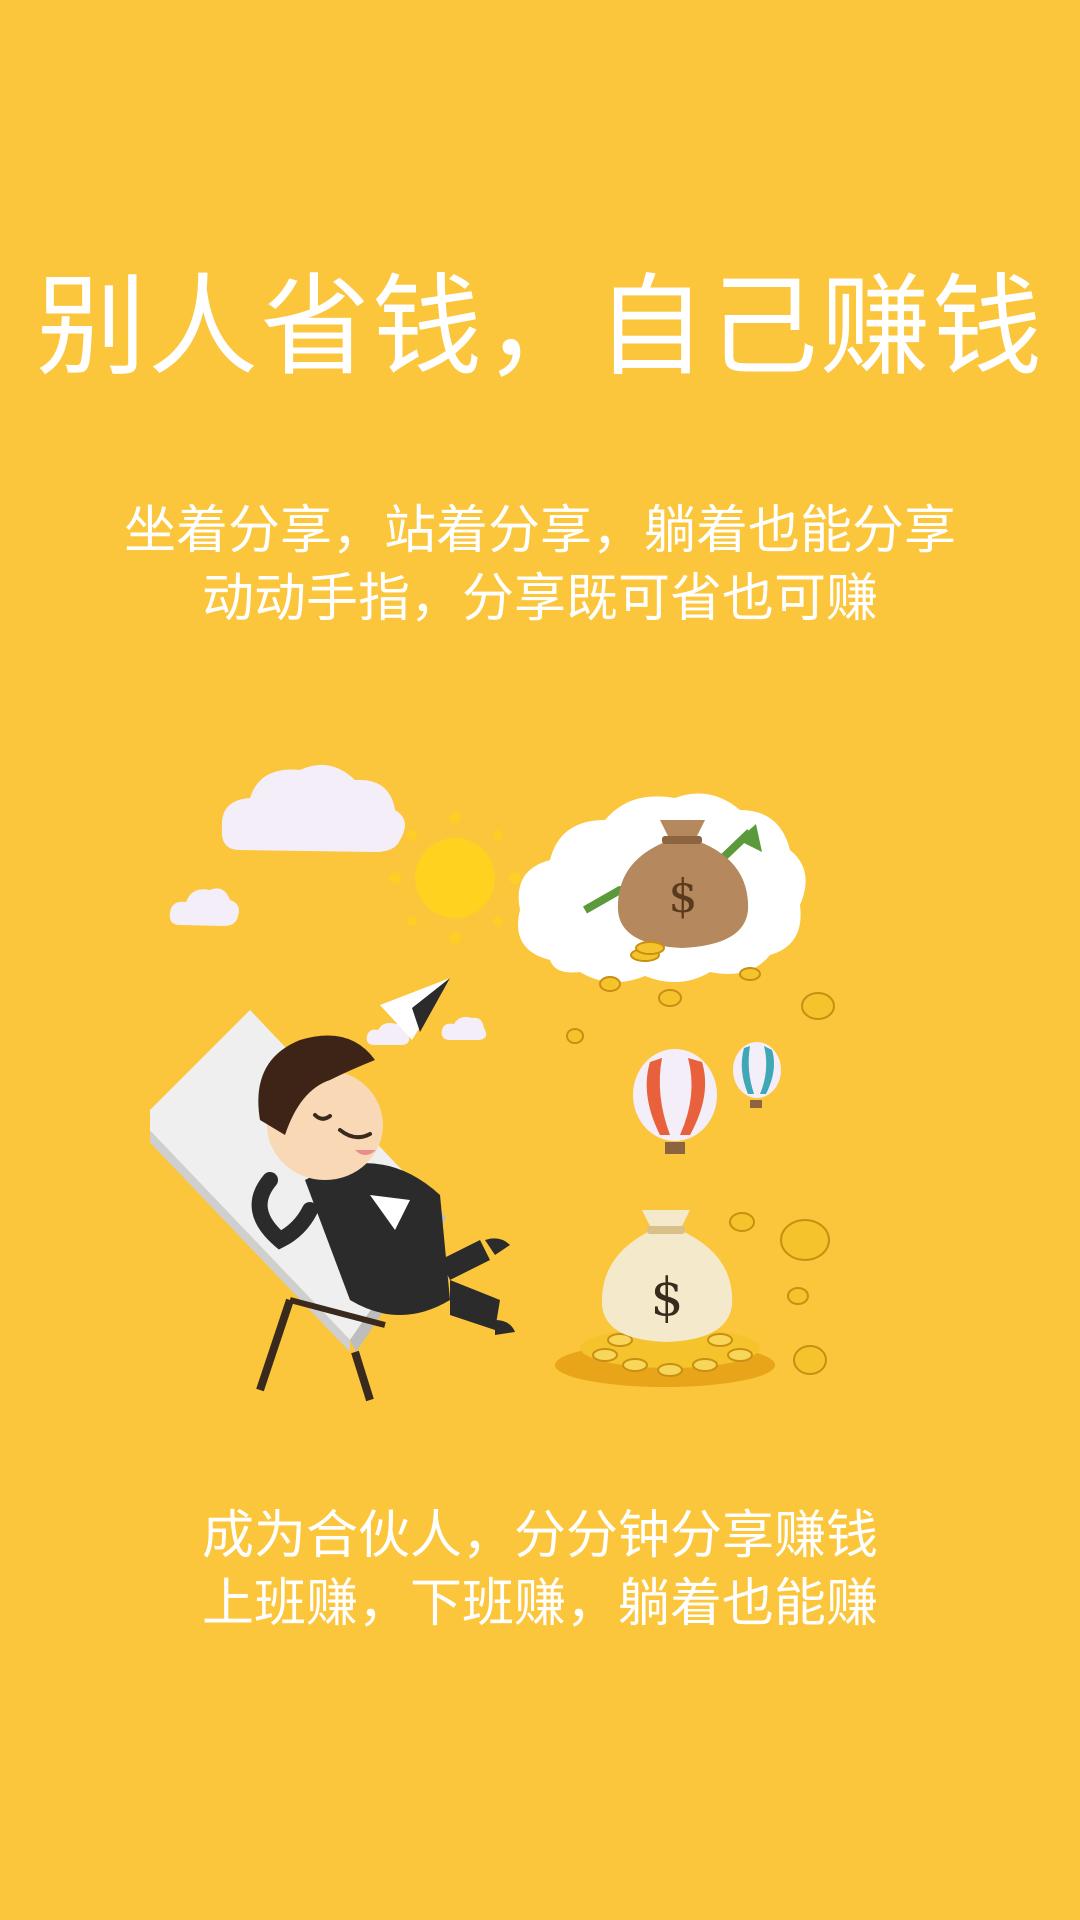  I want to click on relaxing-man-icon, so click(383, 1185).